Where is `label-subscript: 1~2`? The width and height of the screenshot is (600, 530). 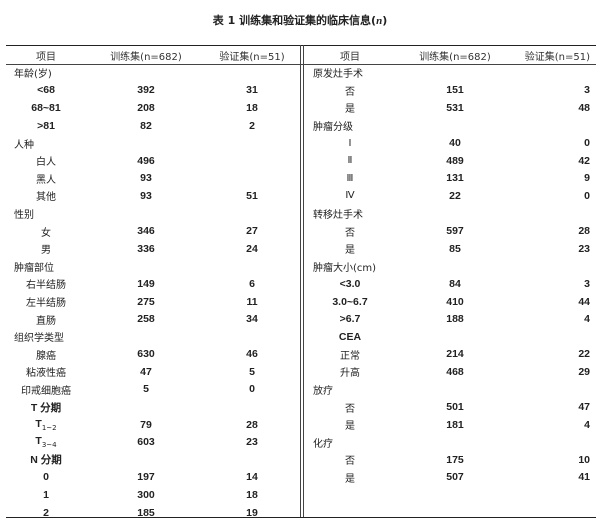 label-subscript: 1~2 is located at coordinates (49, 427).